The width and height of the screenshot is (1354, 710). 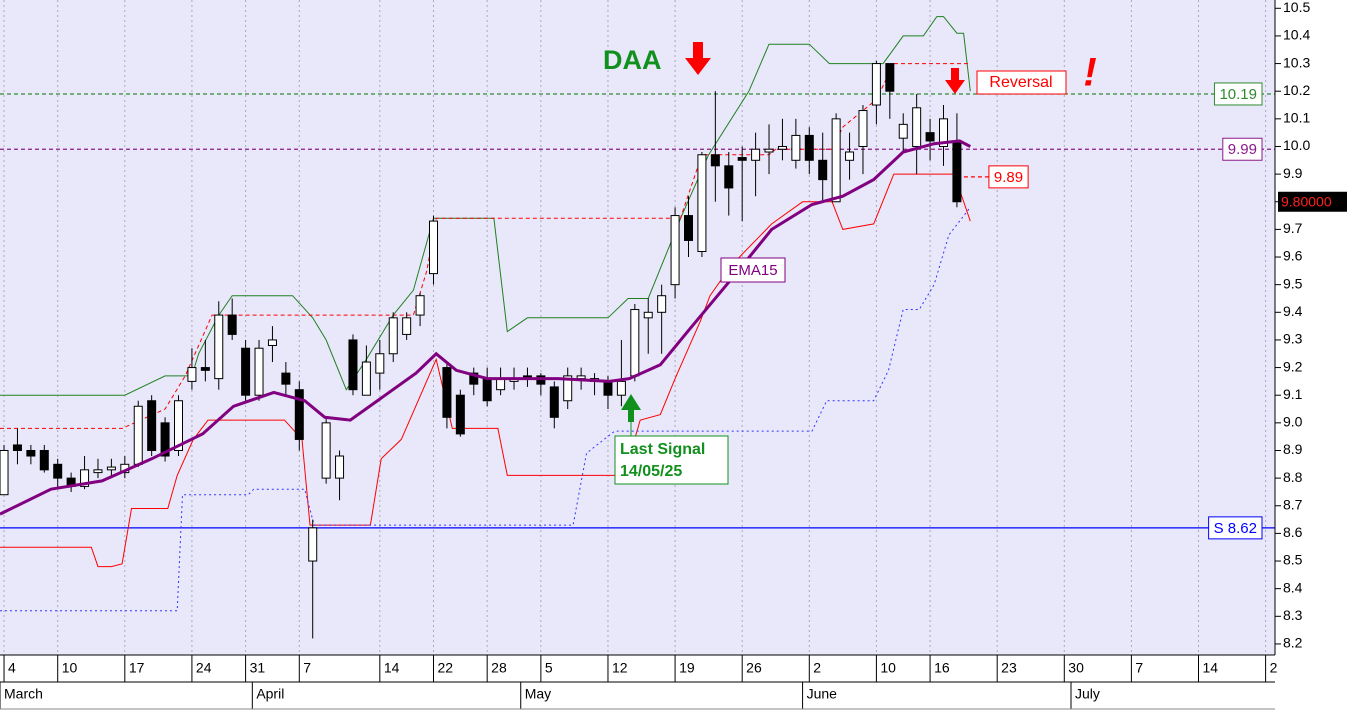 What do you see at coordinates (1293, 283) in the screenshot?
I see `y-tick-label: 9.5` at bounding box center [1293, 283].